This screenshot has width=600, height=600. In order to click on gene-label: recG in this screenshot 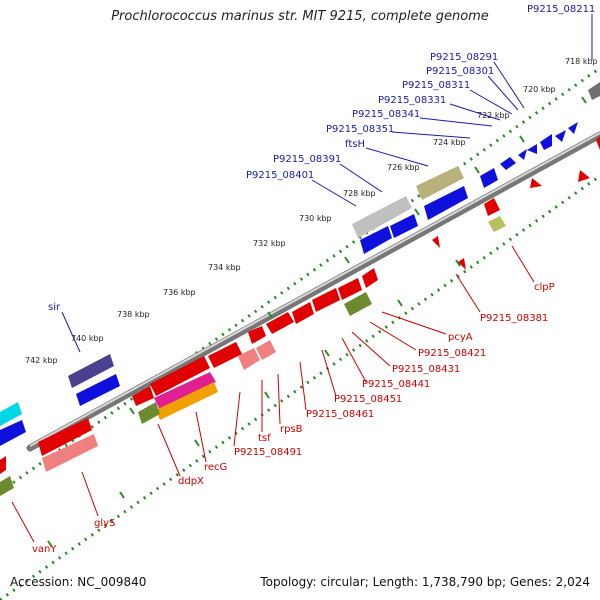, I will do `click(215, 467)`.